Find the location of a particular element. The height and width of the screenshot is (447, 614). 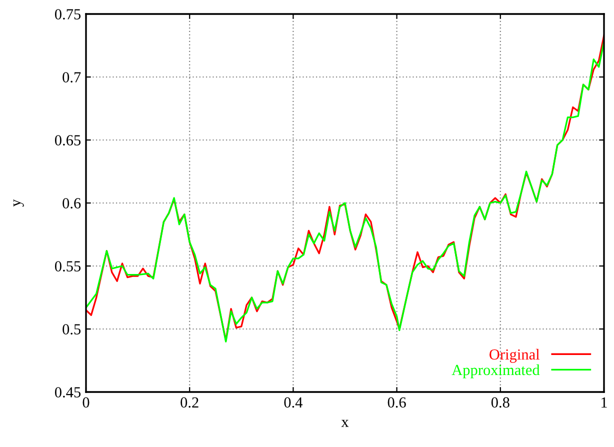

y-tick-label: 0.55 is located at coordinates (67, 266).